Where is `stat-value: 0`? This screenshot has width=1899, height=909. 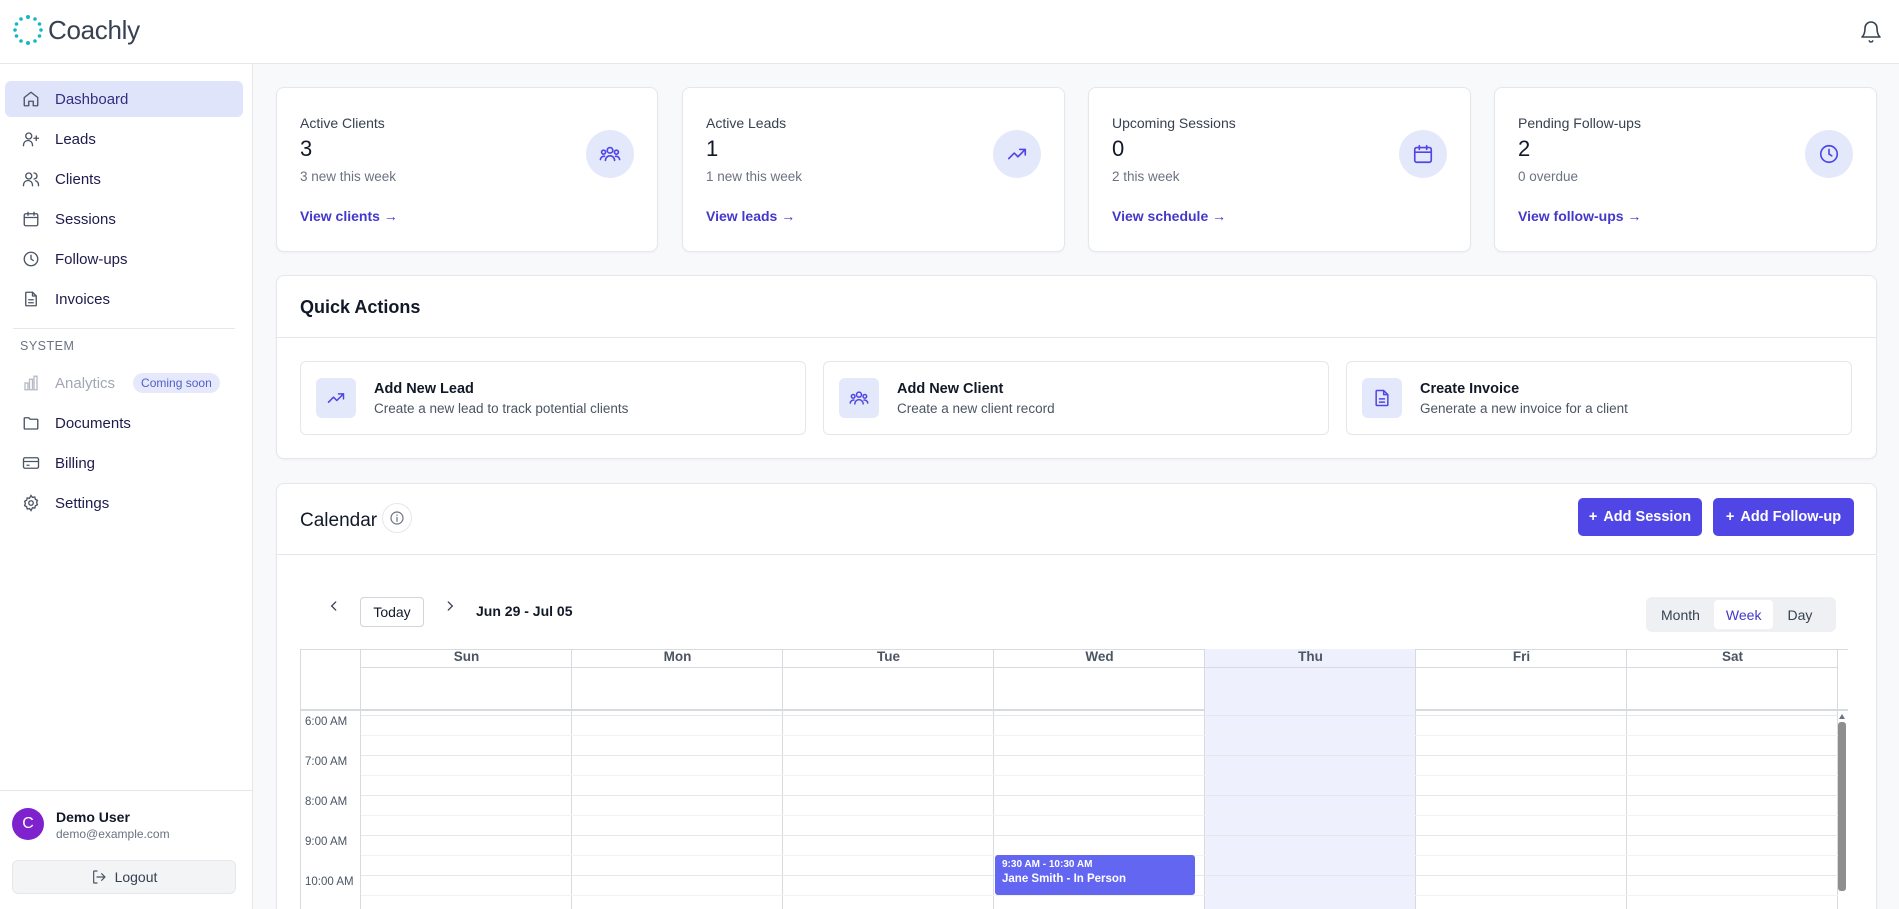
stat-value: 0 is located at coordinates (1118, 148).